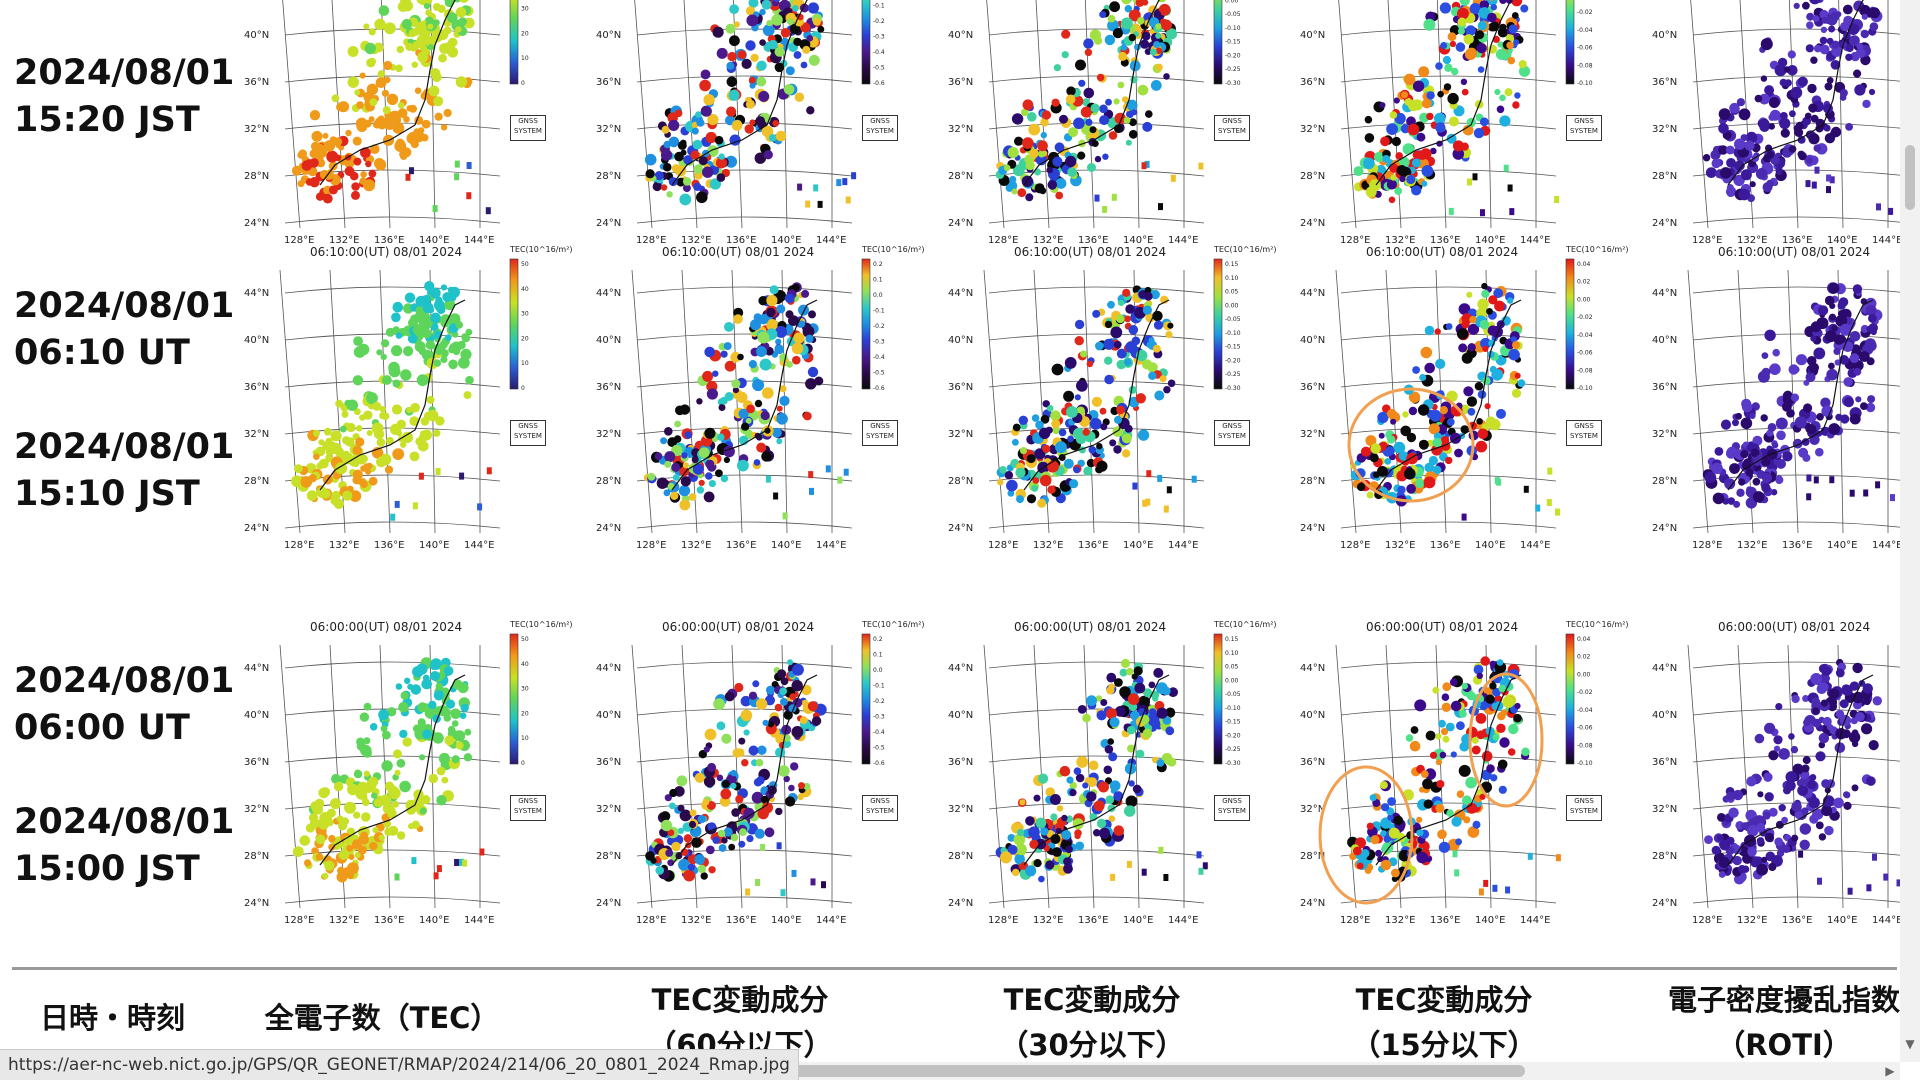 Image resolution: width=1920 pixels, height=1080 pixels. Describe the element at coordinates (880, 426) in the screenshot. I see `gnss-logo-line: GNSS` at that location.